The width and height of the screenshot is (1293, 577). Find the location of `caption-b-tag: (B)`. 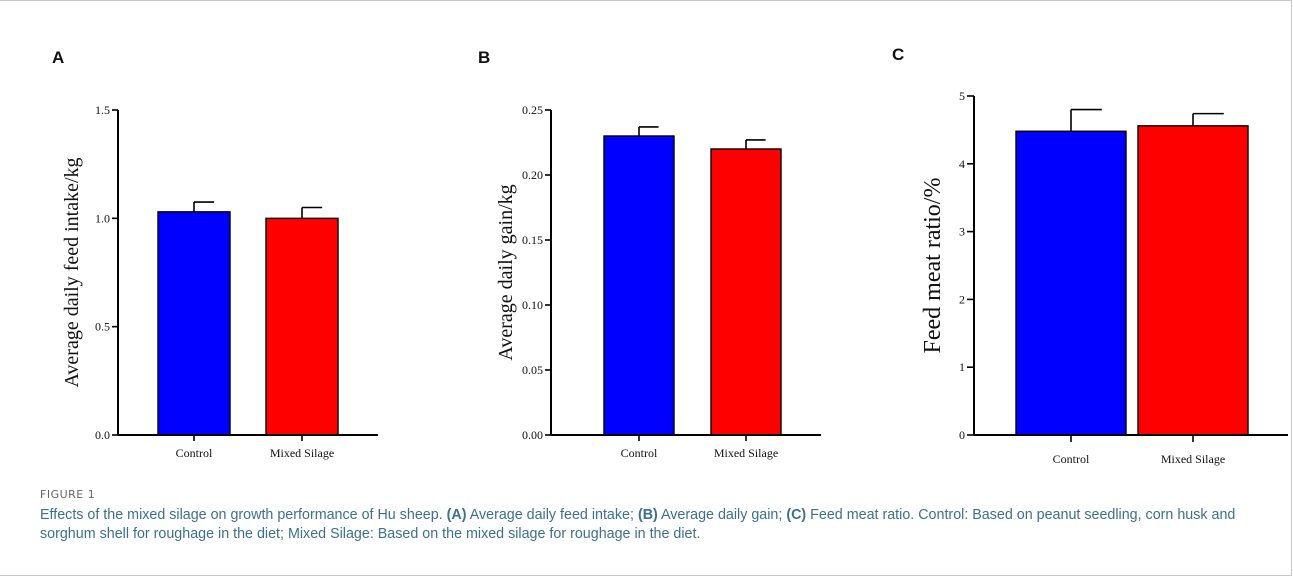

caption-b-tag: (B) is located at coordinates (647, 515).